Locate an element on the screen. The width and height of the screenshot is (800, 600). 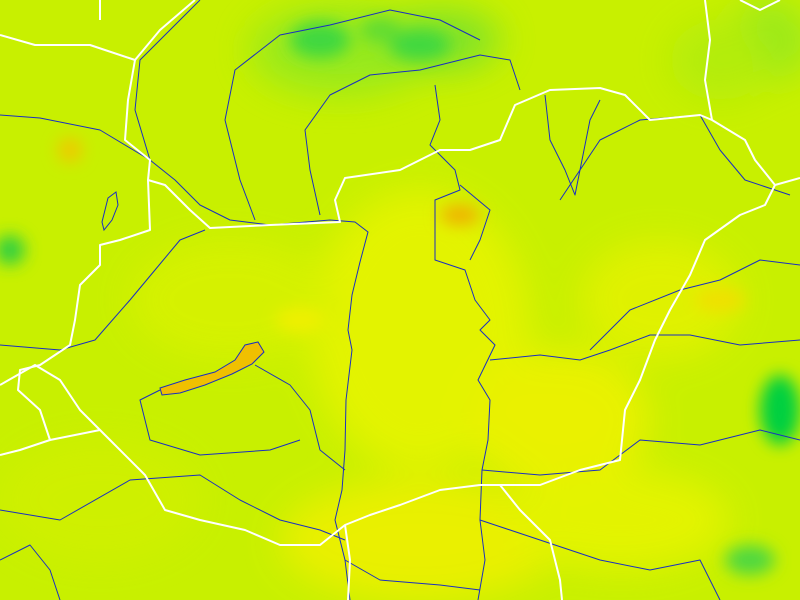
river-lower-danube is located at coordinates (412, 575).